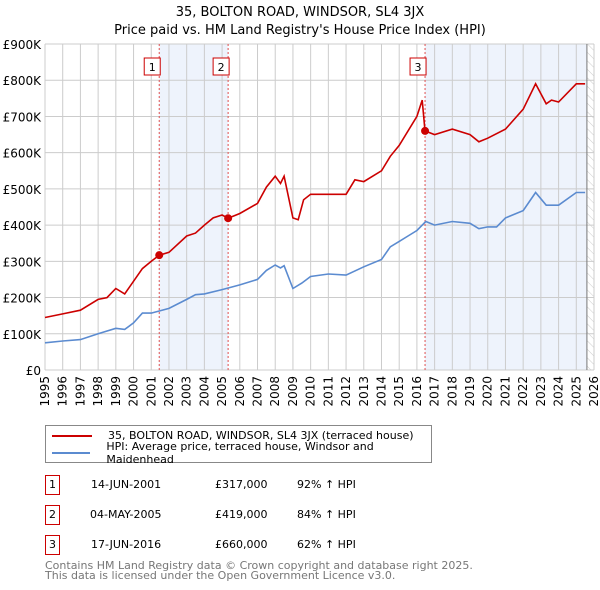 The height and width of the screenshot is (590, 600). Describe the element at coordinates (52, 485) in the screenshot. I see `sale-marker-badge: 1` at that location.